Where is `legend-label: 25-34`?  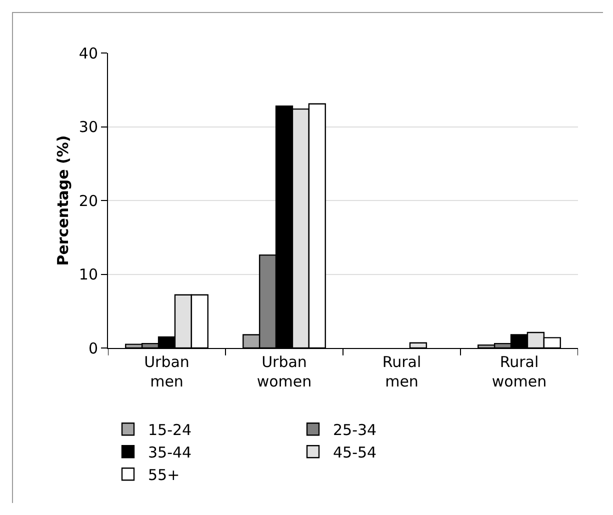 legend-label: 25-34 is located at coordinates (355, 430).